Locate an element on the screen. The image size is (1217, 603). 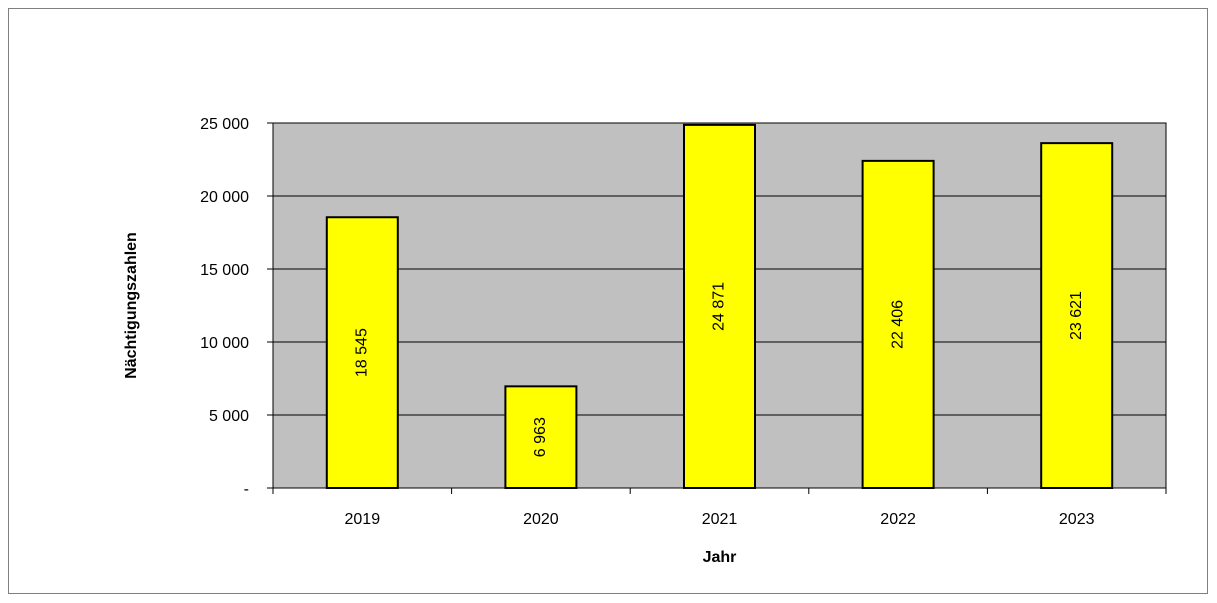
y-axis: - 5 000 10 000 15 000 20 000 25 000 is located at coordinates (237, 307).